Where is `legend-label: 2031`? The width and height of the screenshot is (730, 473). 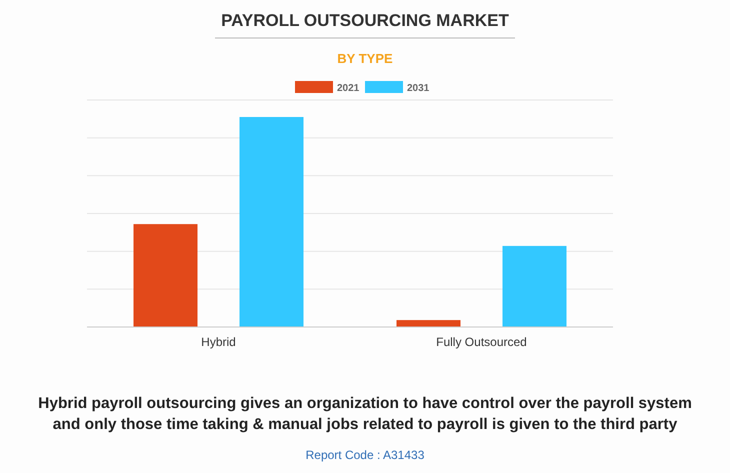
legend-label: 2031 is located at coordinates (418, 88).